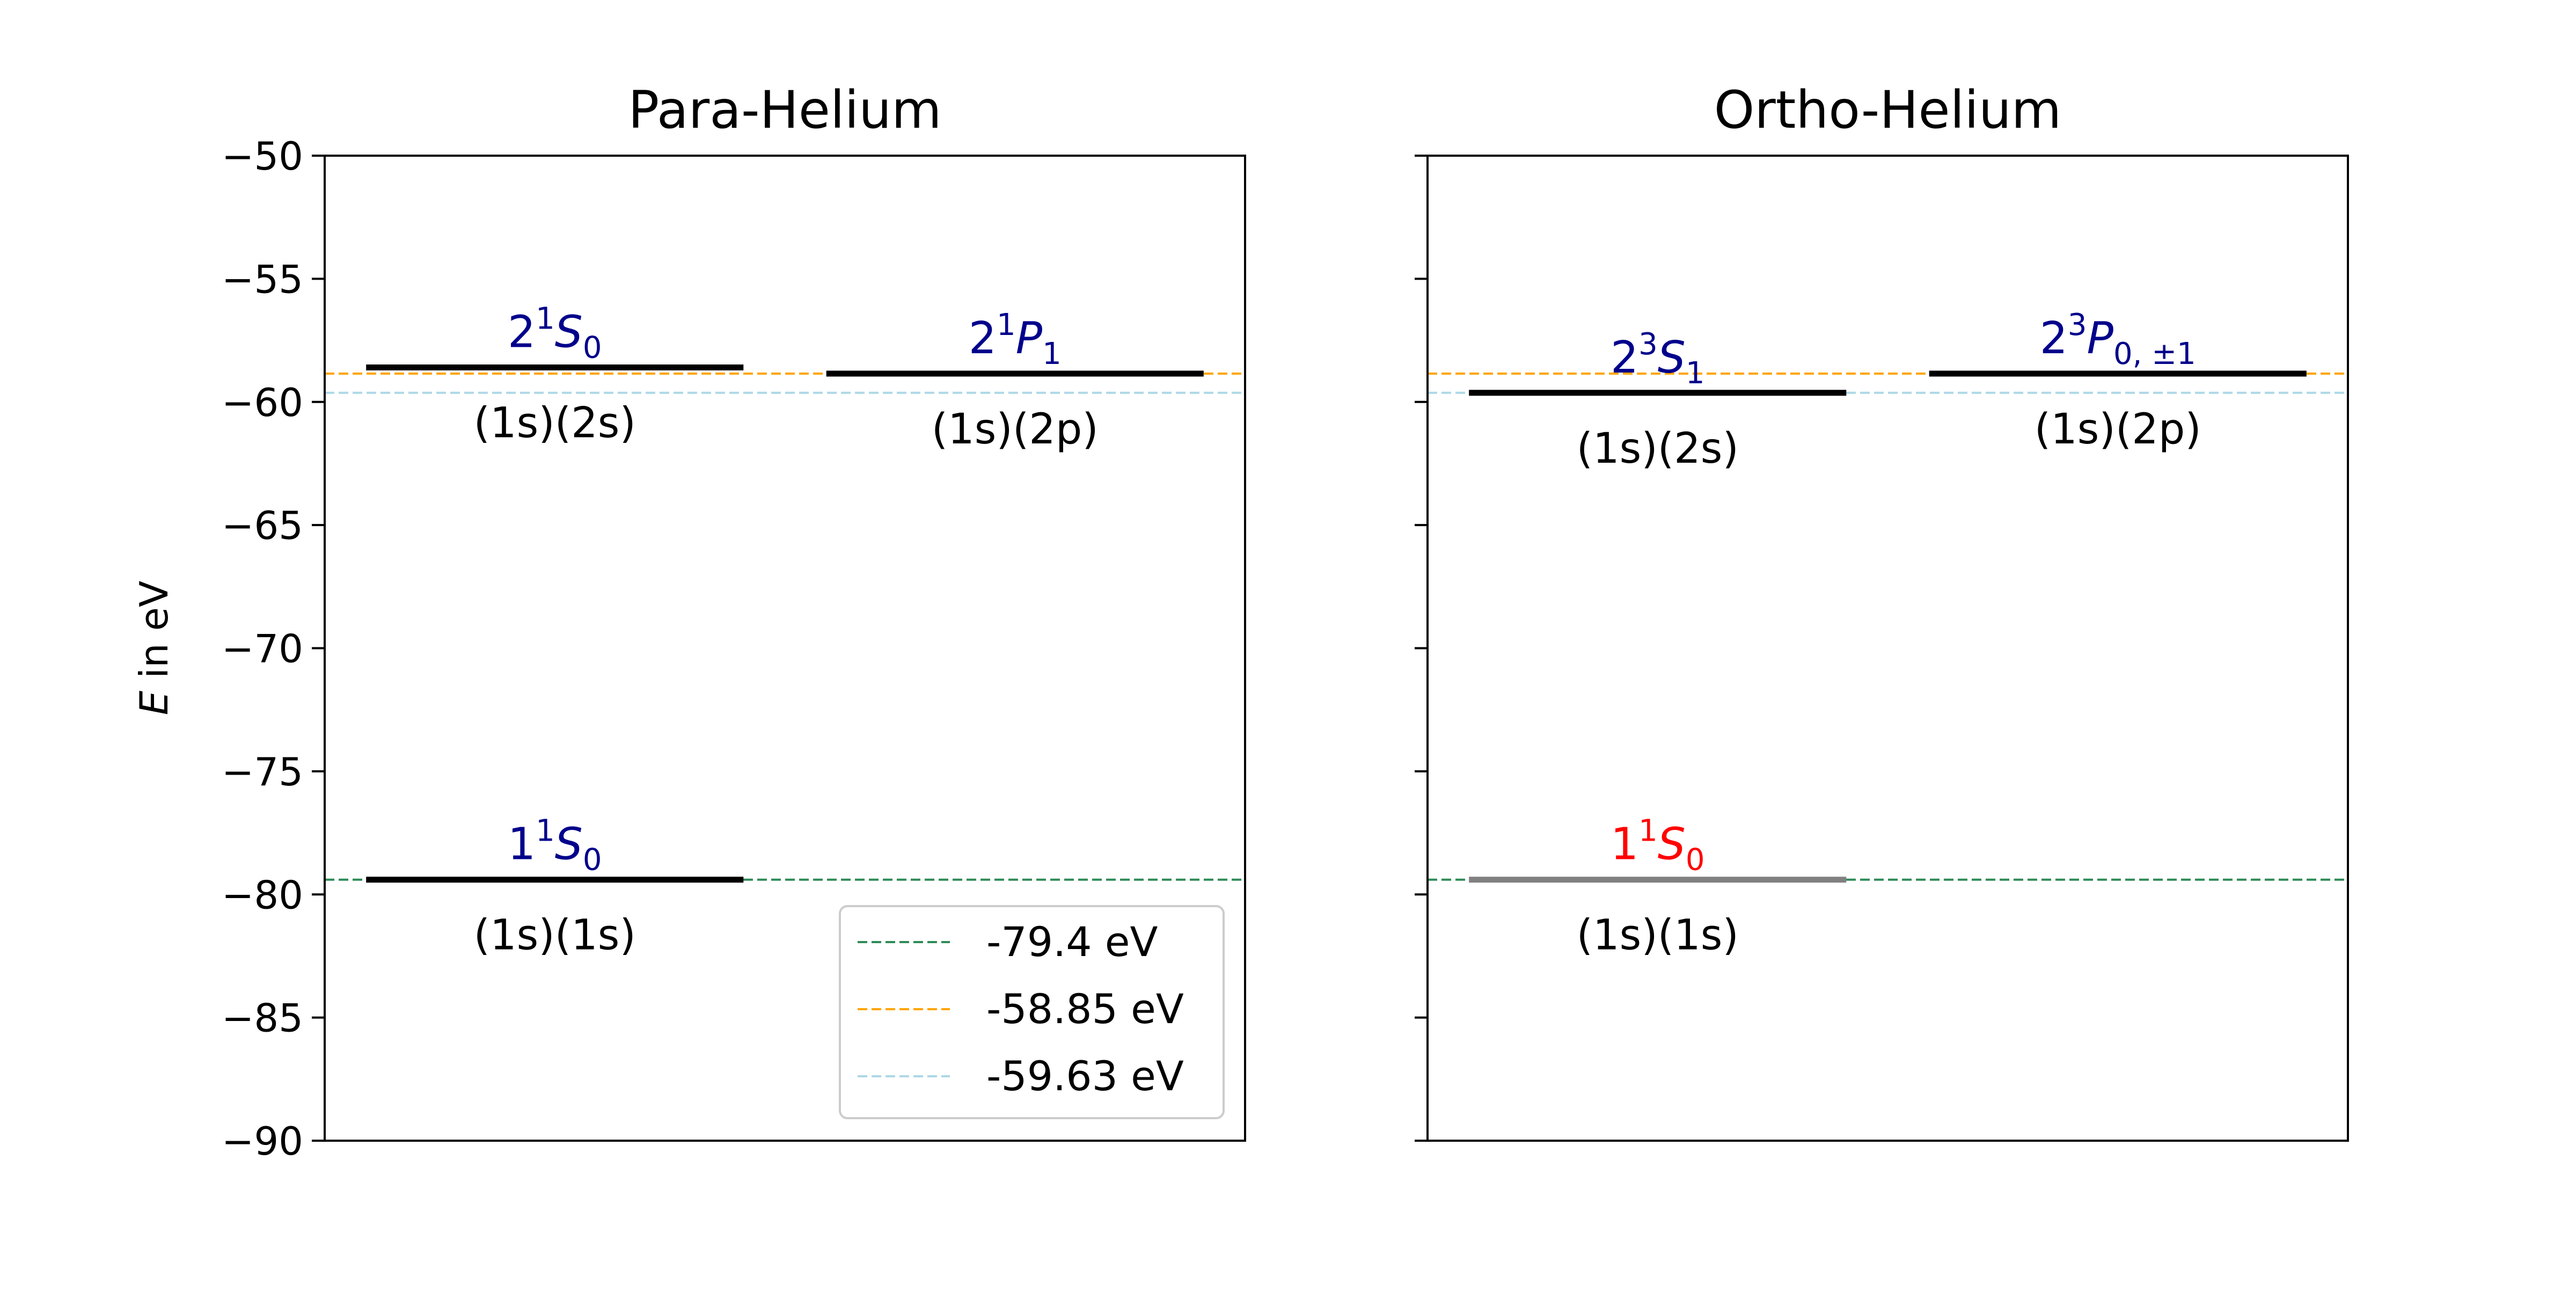  What do you see at coordinates (262, 156) in the screenshot?
I see `y-tick-label: −50` at bounding box center [262, 156].